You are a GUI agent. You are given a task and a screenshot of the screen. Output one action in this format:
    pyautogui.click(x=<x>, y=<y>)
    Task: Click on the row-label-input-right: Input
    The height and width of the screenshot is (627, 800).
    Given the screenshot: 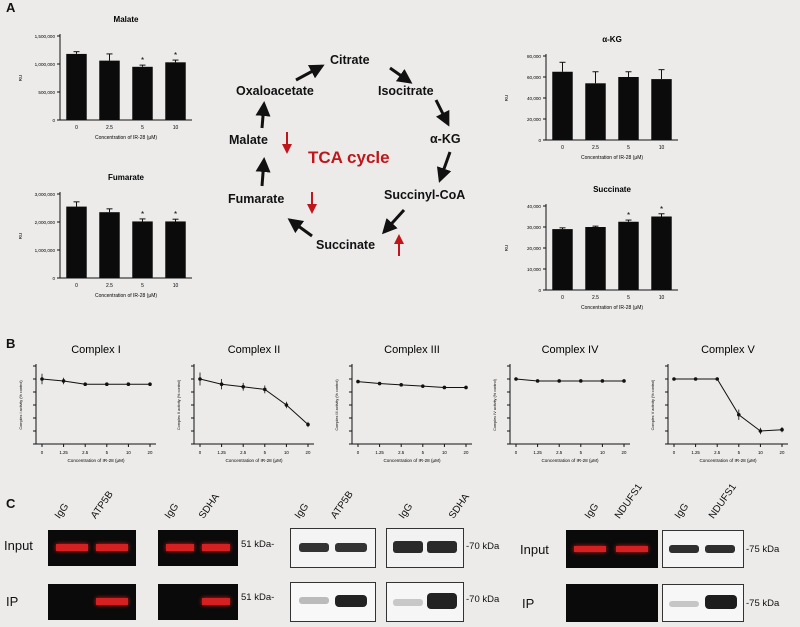 What is the action you would take?
    pyautogui.click(x=534, y=549)
    